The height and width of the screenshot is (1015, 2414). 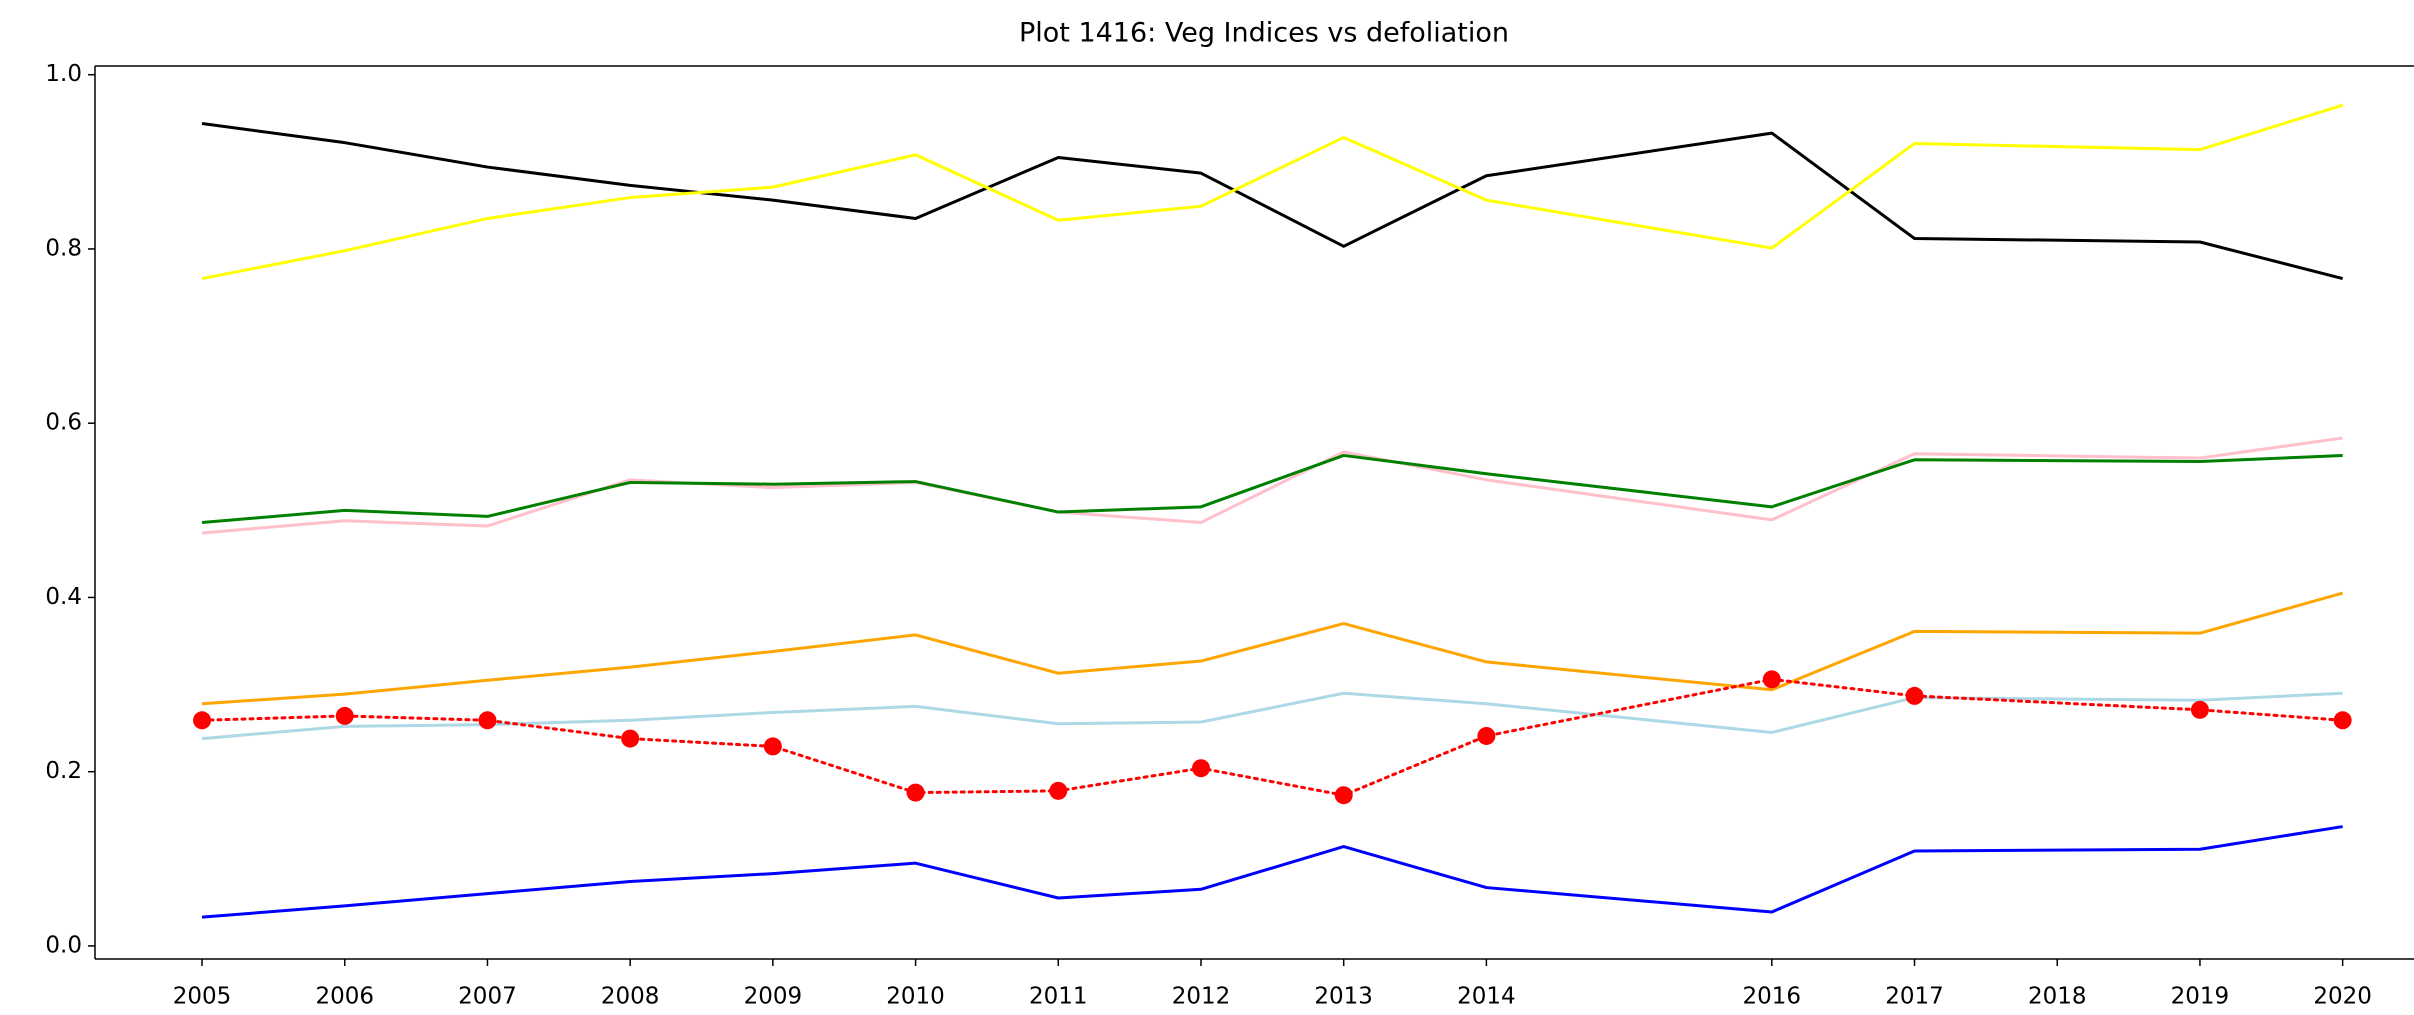 I want to click on y-tick-label: 1.0, so click(x=63, y=74).